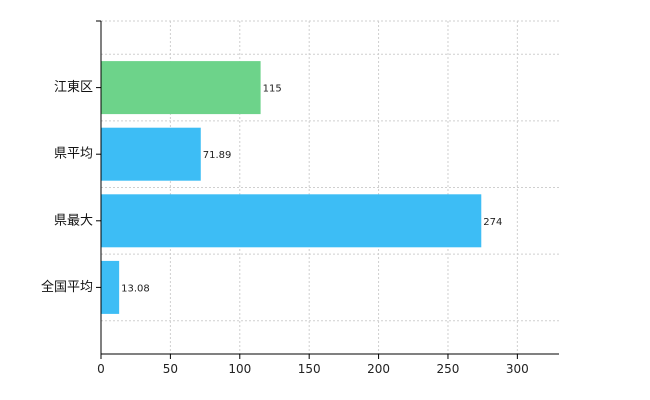 This screenshot has width=650, height=400. What do you see at coordinates (378, 369) in the screenshot?
I see `x-tick-label-4: 200` at bounding box center [378, 369].